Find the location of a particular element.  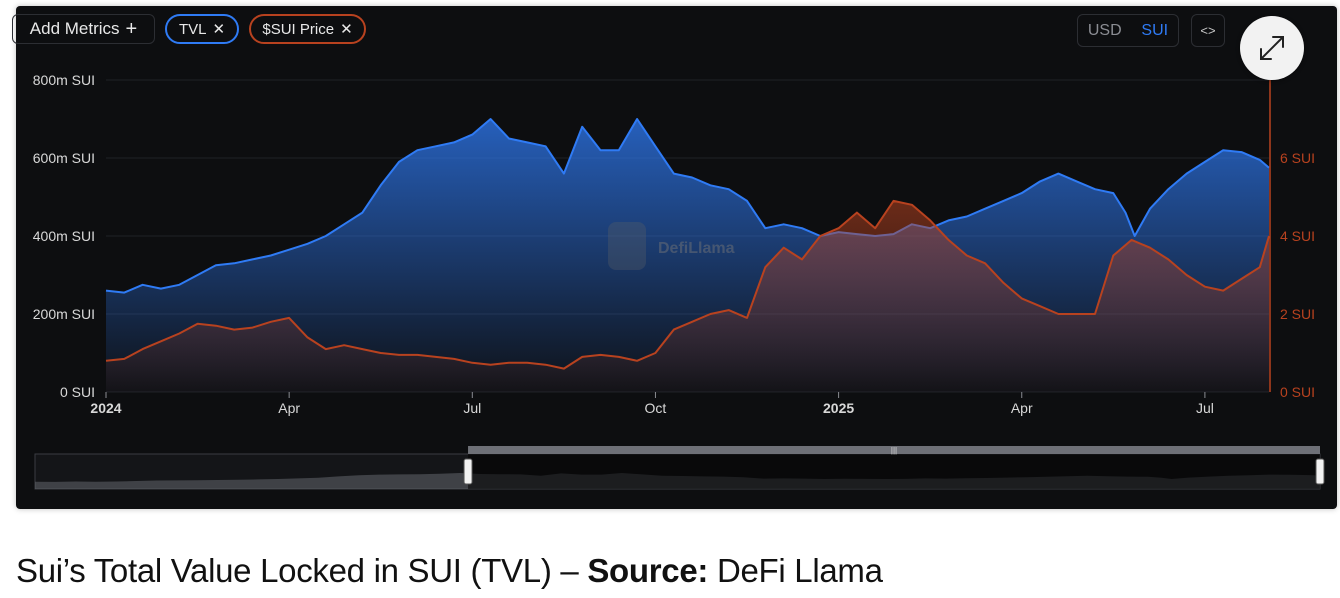

x-tick-label: Oct is located at coordinates (656, 408).